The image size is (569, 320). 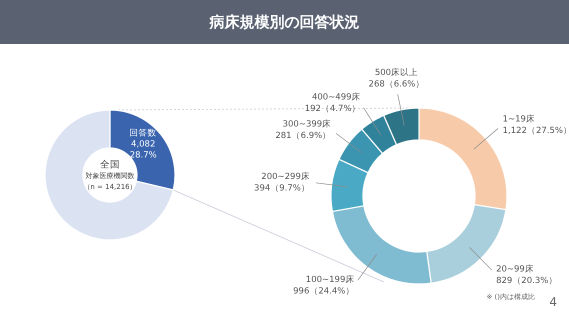 What do you see at coordinates (396, 85) in the screenshot?
I see `data-label: 268（6.6%）` at bounding box center [396, 85].